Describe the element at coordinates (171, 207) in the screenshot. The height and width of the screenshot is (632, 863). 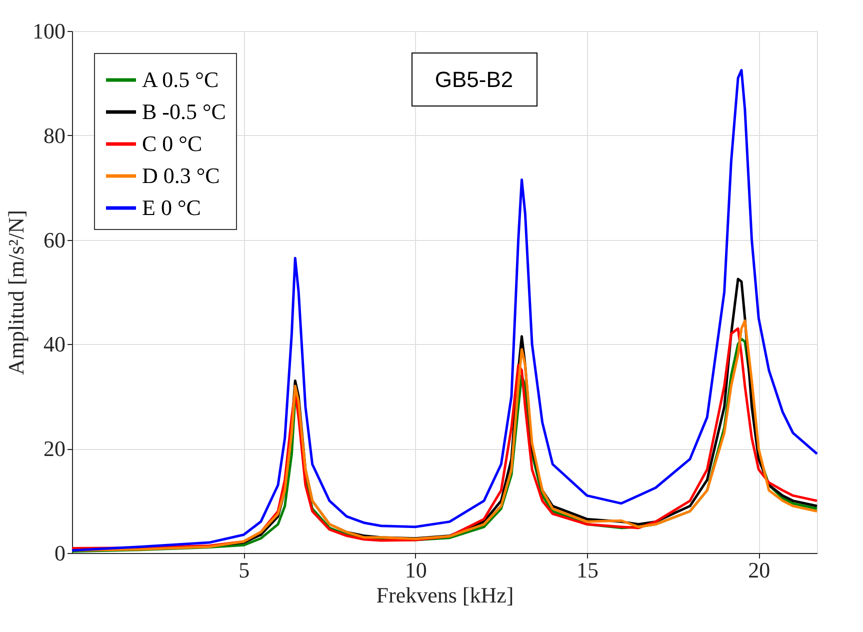
I see `legend-label: E 0 °C` at that location.